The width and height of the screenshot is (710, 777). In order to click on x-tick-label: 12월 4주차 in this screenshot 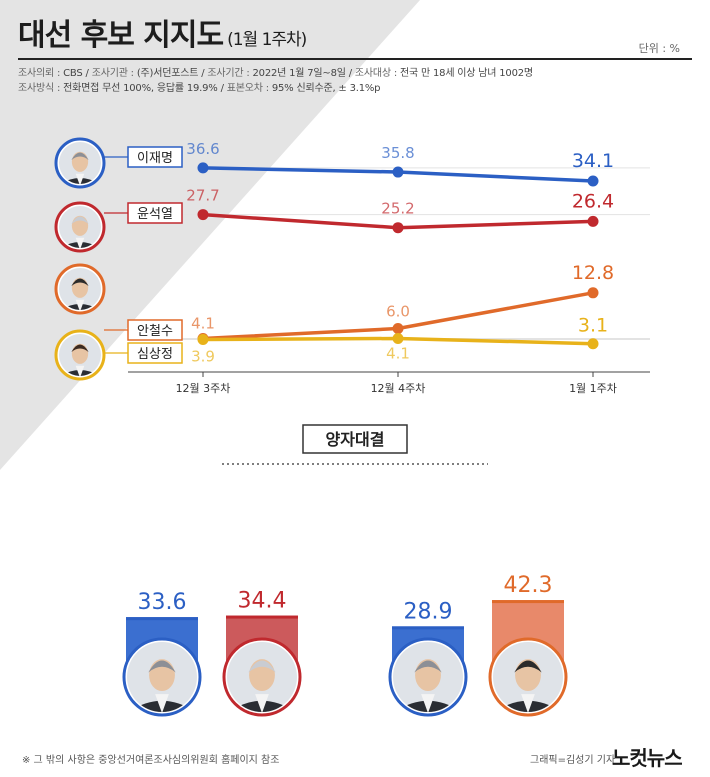, I will do `click(398, 388)`.